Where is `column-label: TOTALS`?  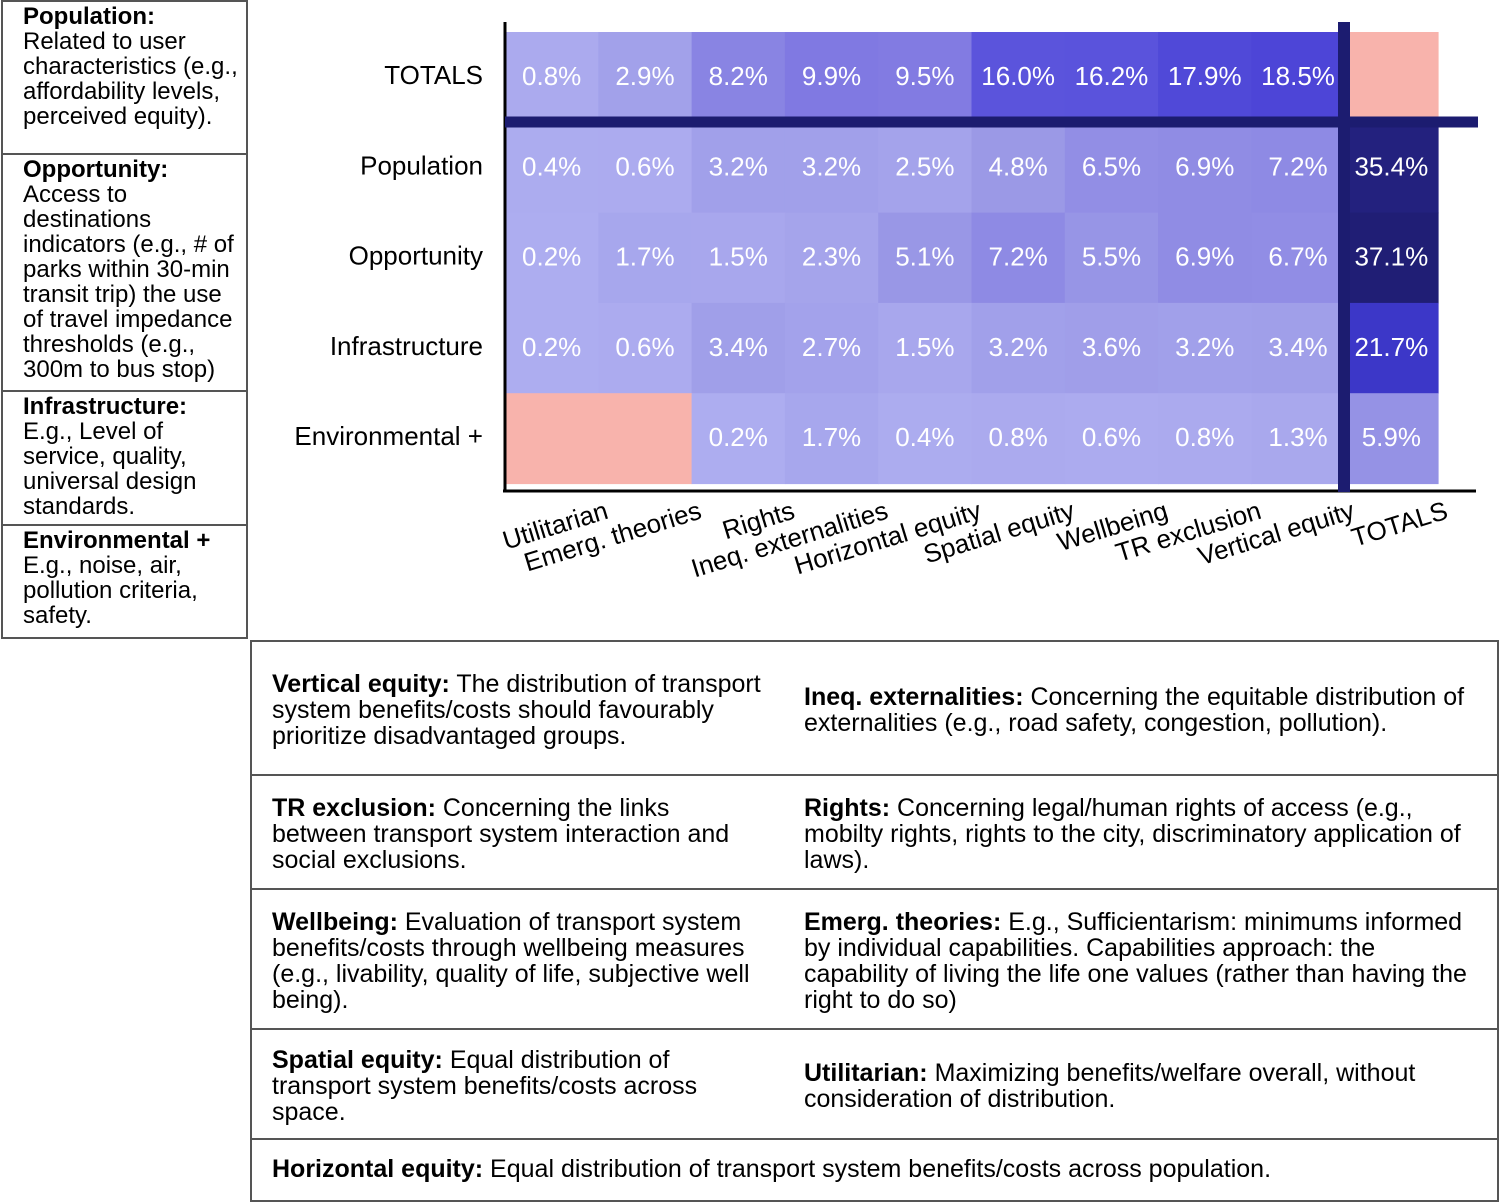 column-label: TOTALS is located at coordinates (1399, 524).